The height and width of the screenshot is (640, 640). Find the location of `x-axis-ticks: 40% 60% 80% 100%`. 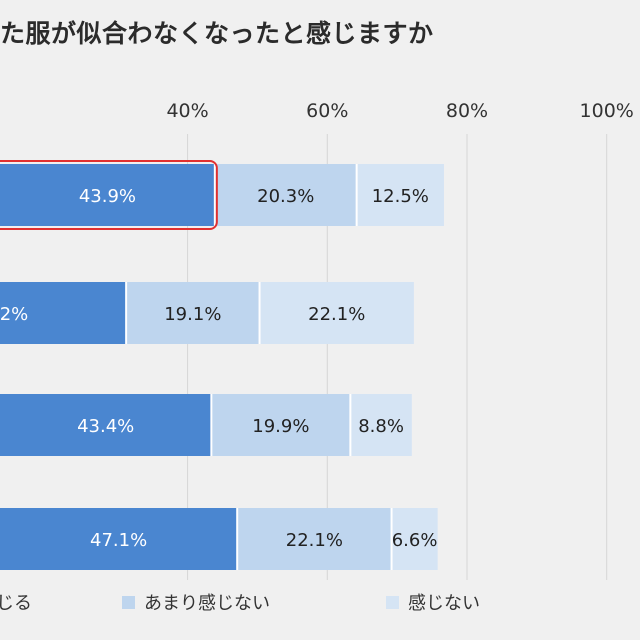

x-axis-ticks: 40% 60% 80% 100% is located at coordinates (399, 111).